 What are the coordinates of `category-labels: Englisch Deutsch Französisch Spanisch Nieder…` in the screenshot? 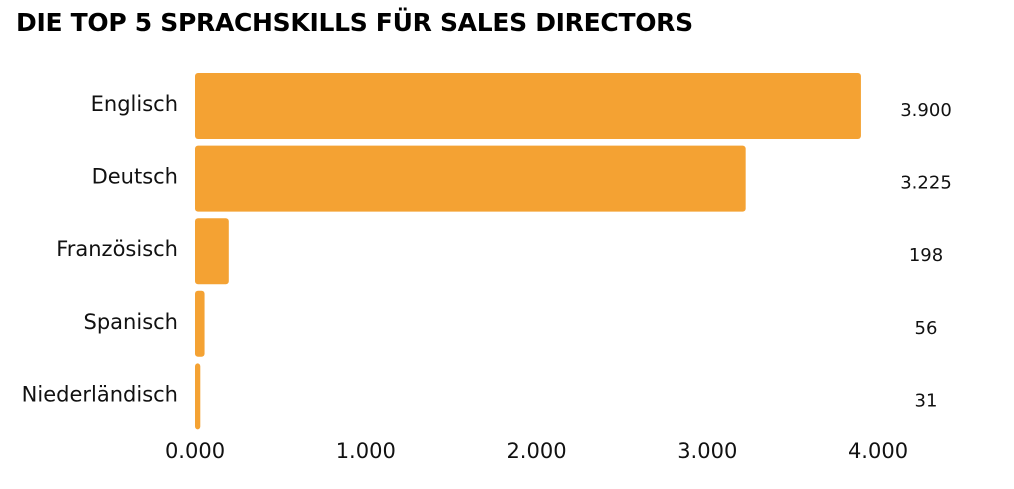 It's located at (100, 249).